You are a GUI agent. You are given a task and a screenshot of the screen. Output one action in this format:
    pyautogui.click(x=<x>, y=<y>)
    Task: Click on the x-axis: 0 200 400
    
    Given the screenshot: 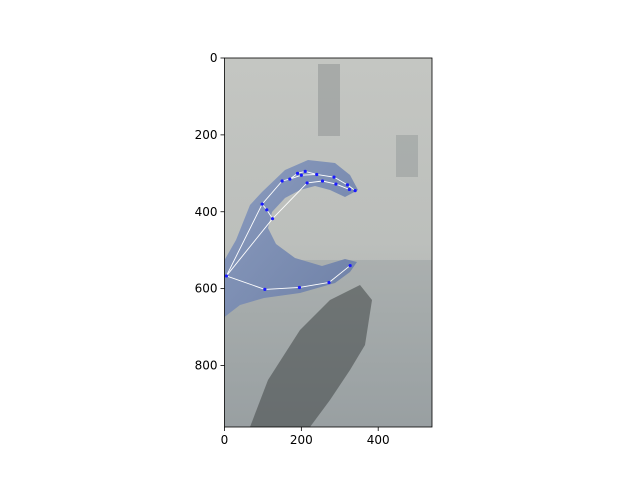 What is the action you would take?
    pyautogui.click(x=305, y=437)
    